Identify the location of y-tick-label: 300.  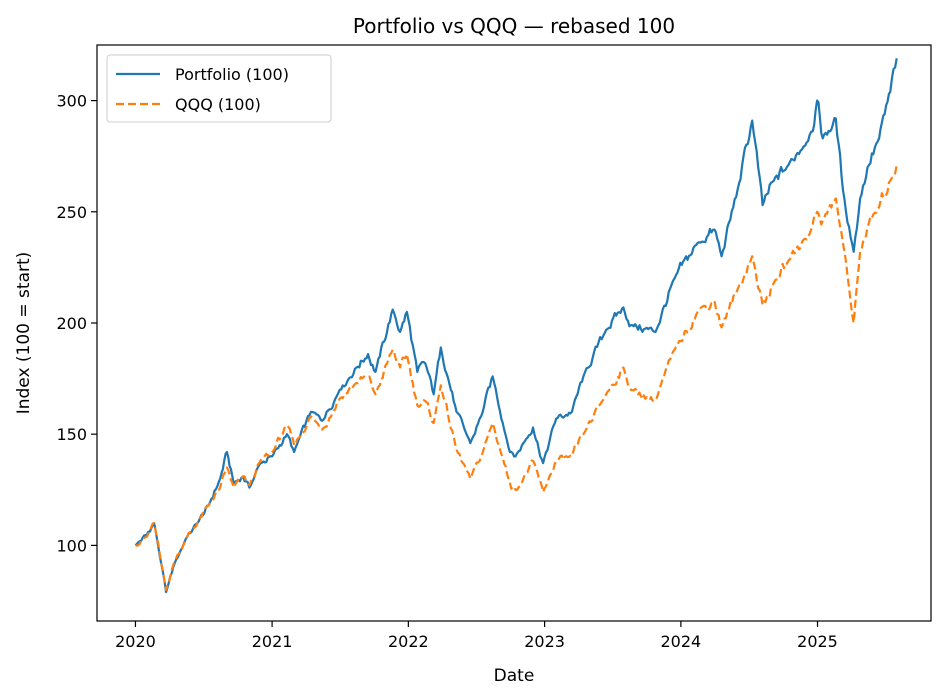
(71, 101).